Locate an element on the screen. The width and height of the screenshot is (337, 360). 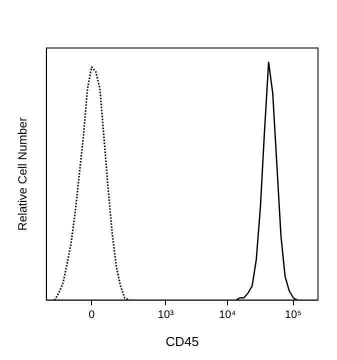
x-tick-label: 10⁵ is located at coordinates (293, 314).